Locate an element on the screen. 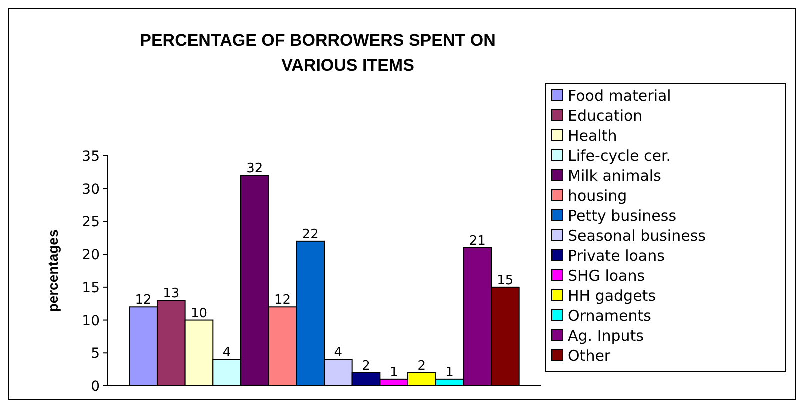 The width and height of the screenshot is (804, 408). y-tick-label: 5 is located at coordinates (95, 354).